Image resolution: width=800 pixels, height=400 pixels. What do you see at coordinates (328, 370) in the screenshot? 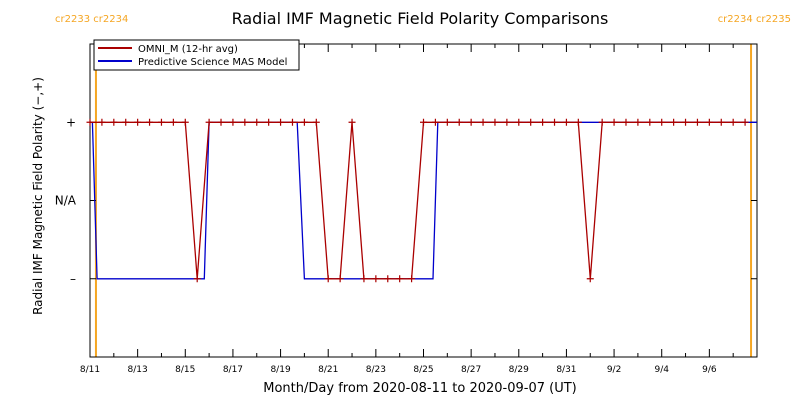
I see `x-tick-label: 8/21` at bounding box center [328, 370].